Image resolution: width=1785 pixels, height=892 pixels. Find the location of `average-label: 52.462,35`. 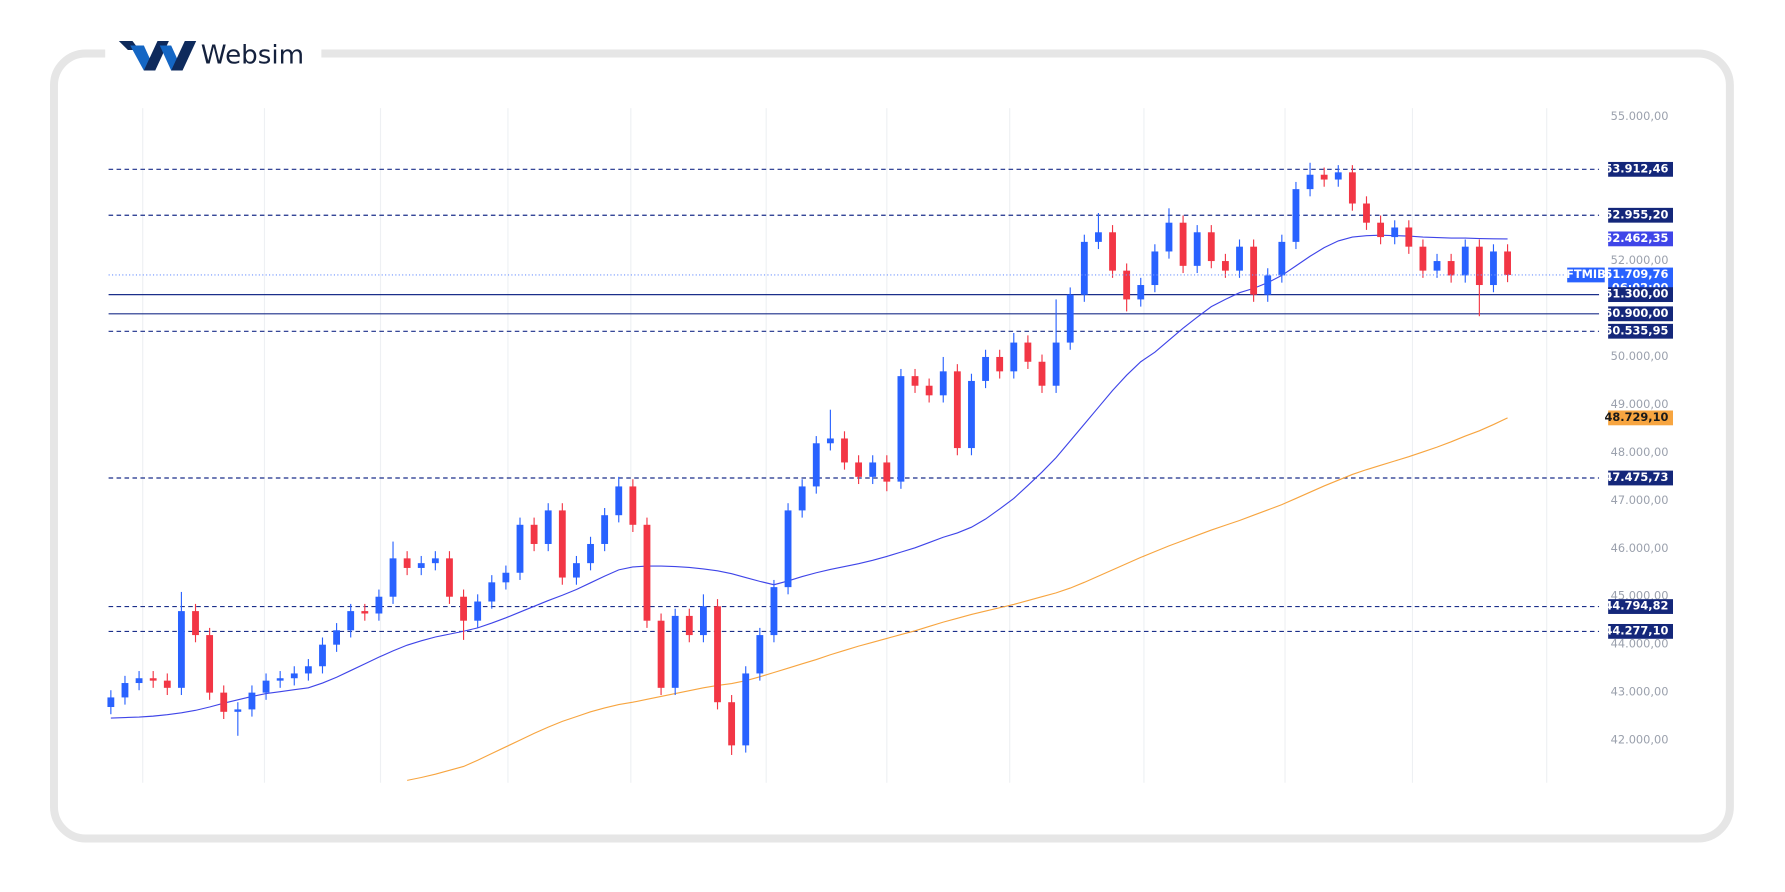

average-label: 52.462,35 is located at coordinates (1636, 238).